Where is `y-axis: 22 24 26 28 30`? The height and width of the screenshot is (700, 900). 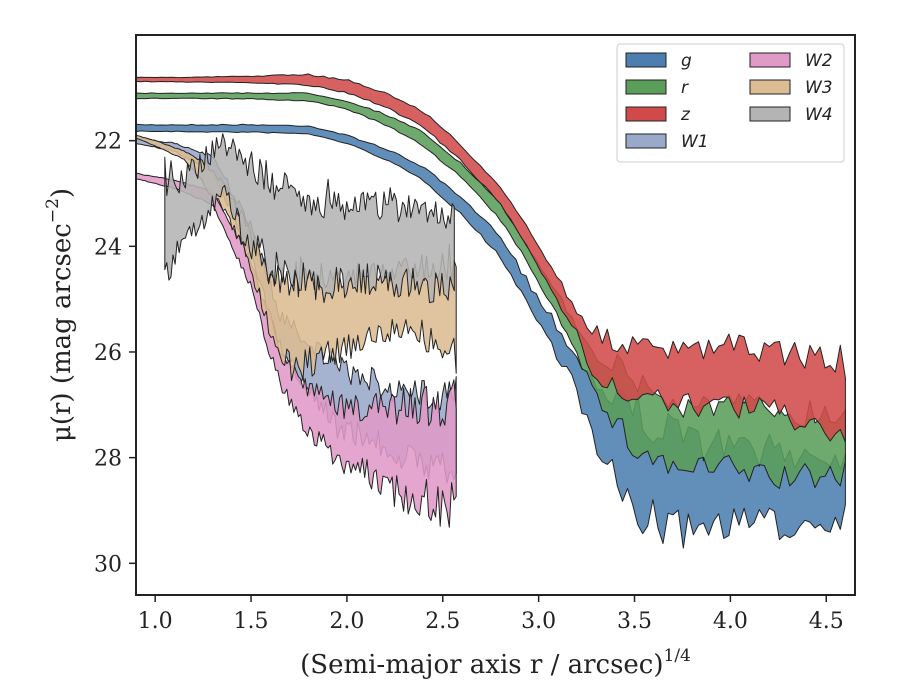
y-axis: 22 24 26 28 30 is located at coordinates (115, 353).